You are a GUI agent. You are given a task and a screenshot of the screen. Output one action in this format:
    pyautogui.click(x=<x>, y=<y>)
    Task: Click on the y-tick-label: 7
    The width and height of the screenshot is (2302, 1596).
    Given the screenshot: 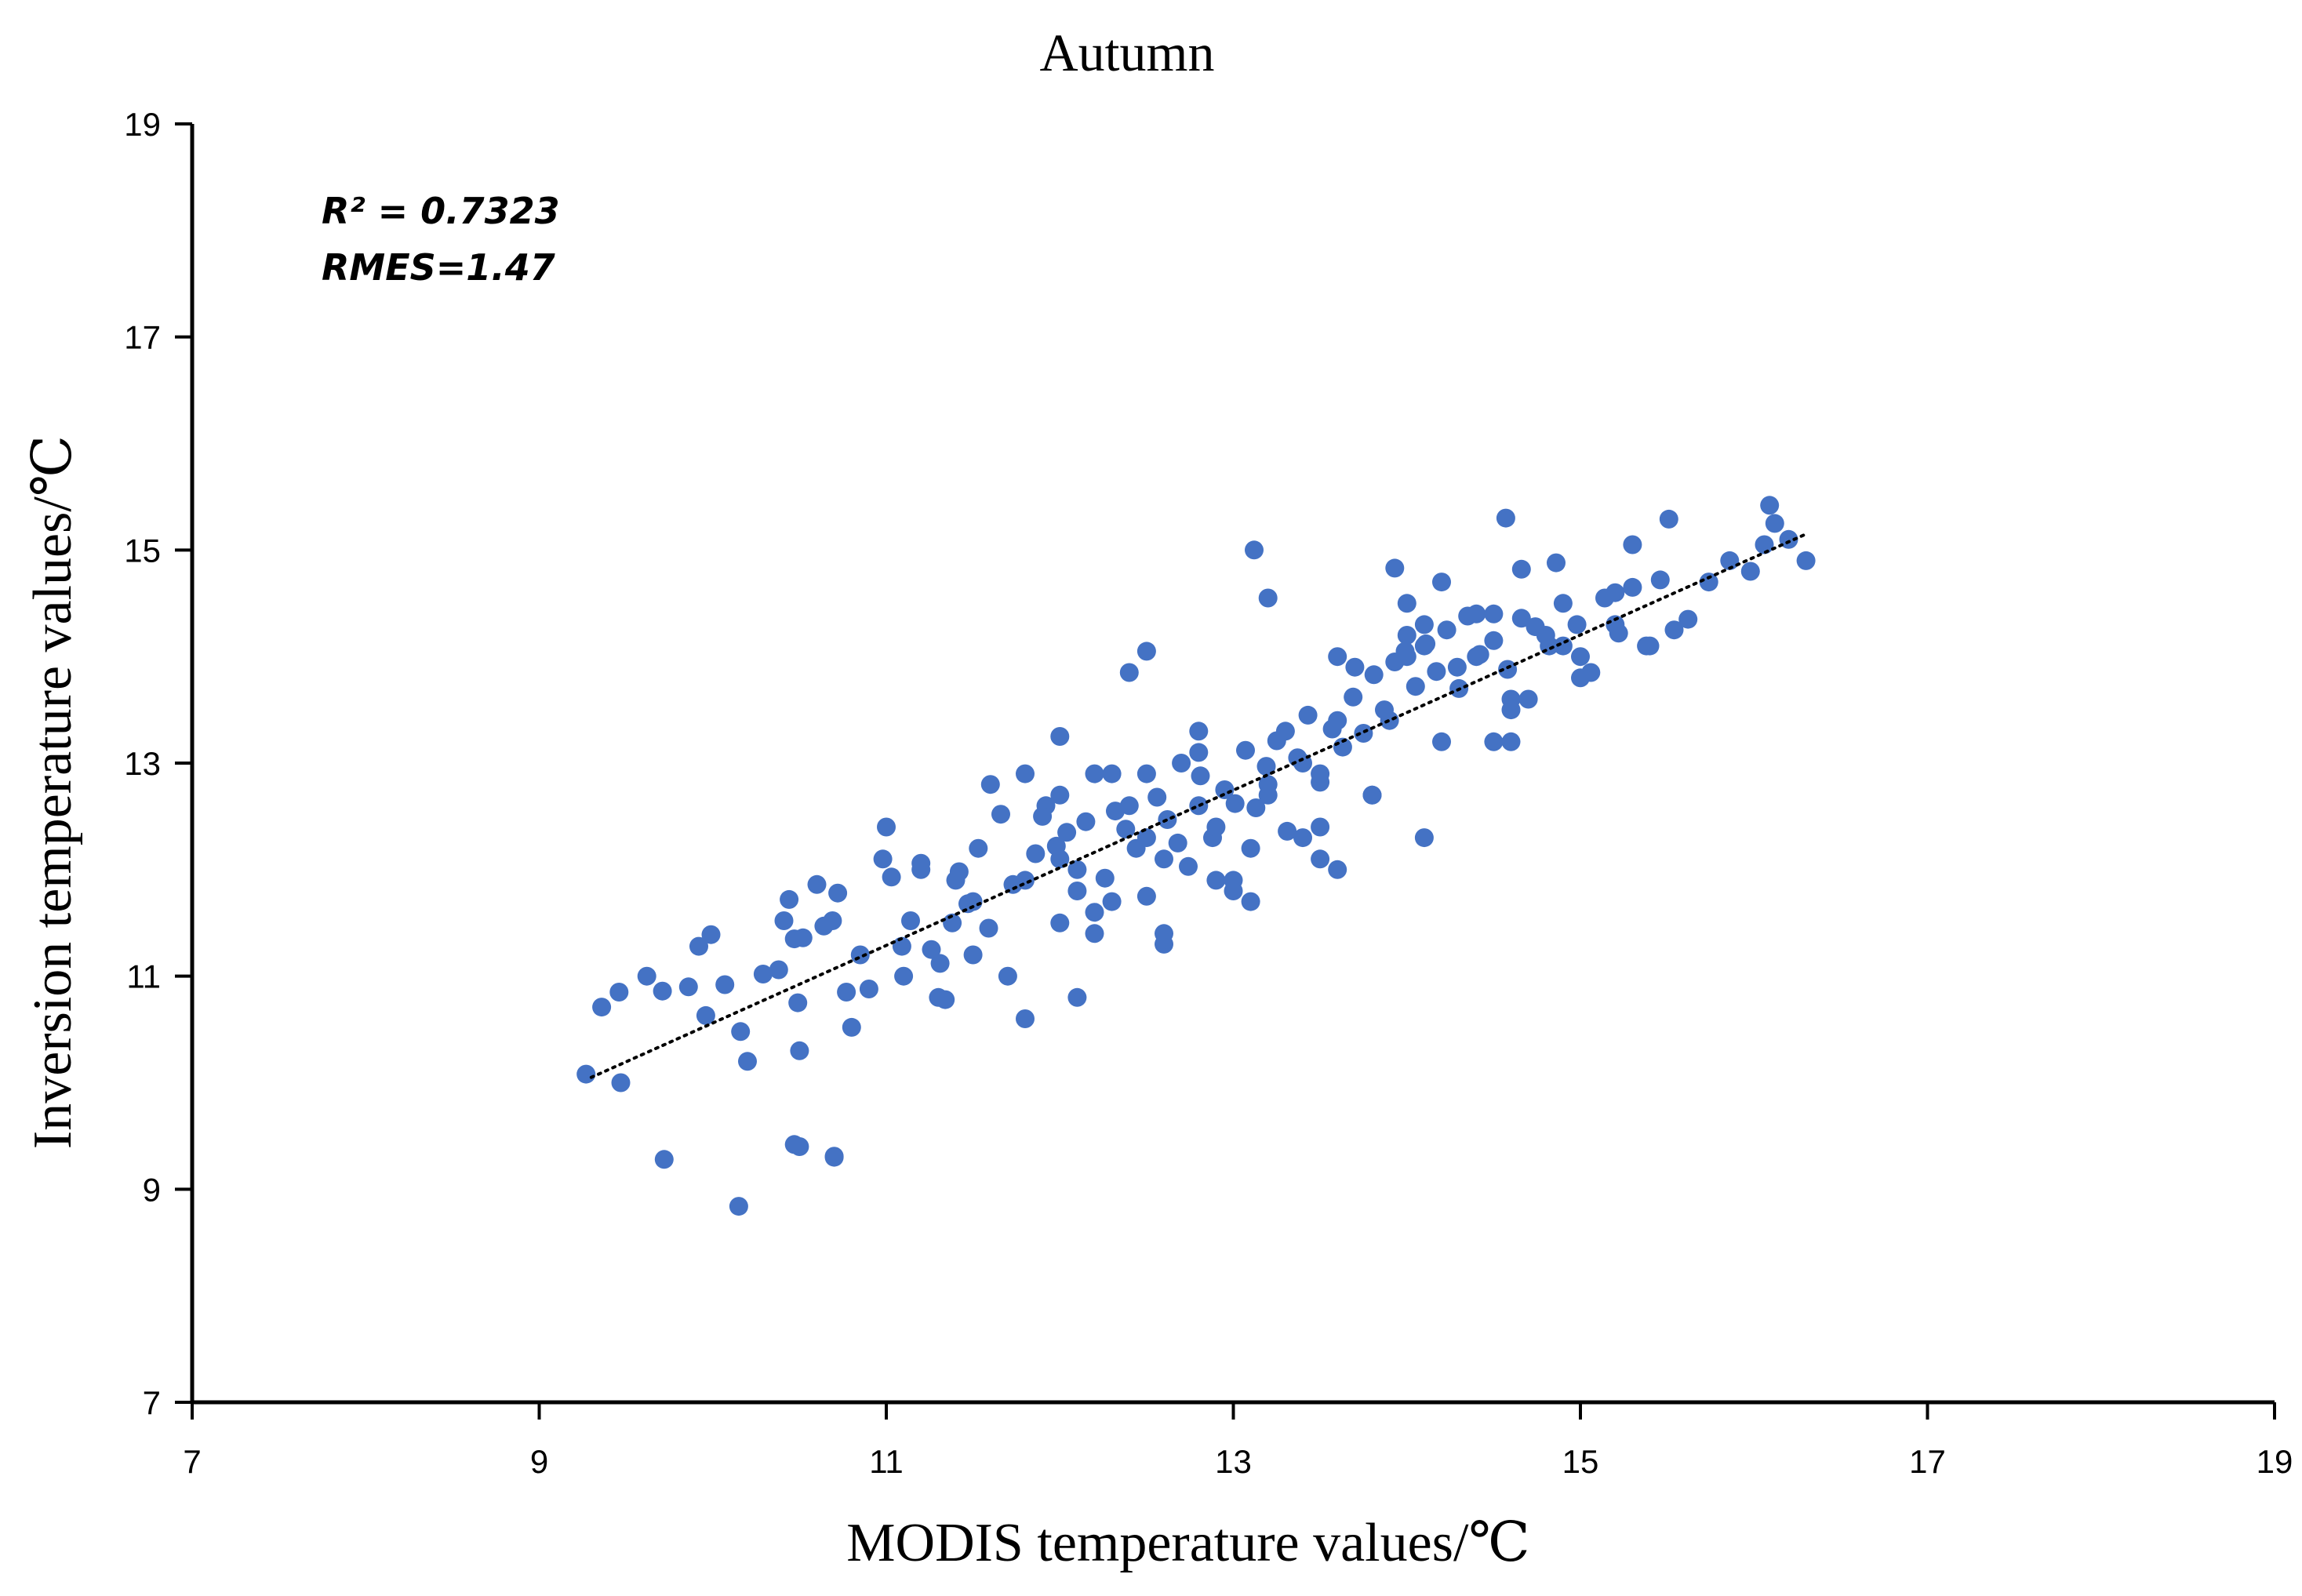 What is the action you would take?
    pyautogui.click(x=152, y=1402)
    